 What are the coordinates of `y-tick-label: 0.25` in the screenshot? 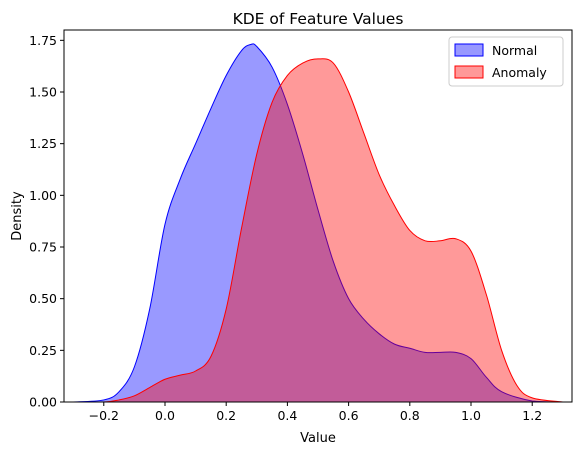 It's located at (43, 350).